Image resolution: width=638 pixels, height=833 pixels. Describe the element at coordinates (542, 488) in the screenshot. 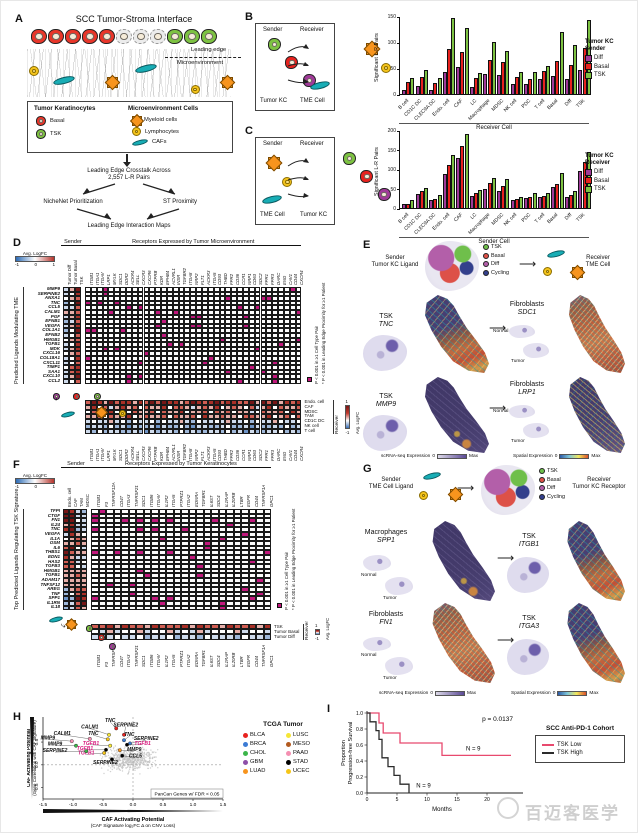

I see `umap-legend-dot` at that location.